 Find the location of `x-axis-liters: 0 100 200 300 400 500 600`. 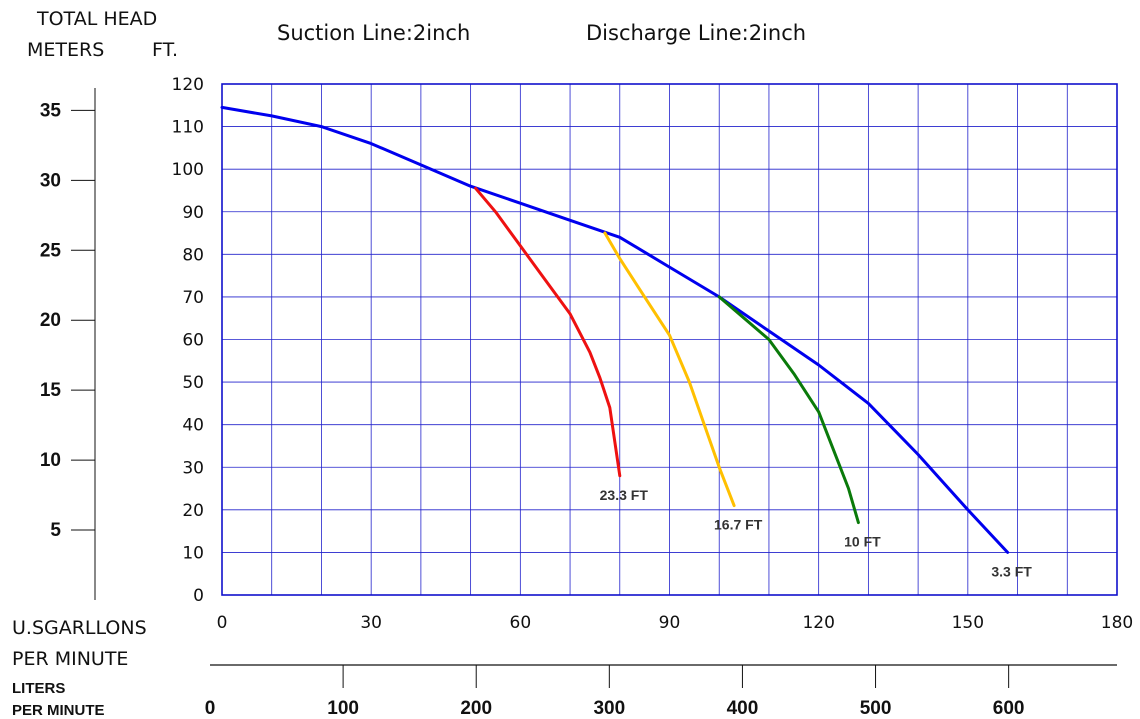

x-axis-liters: 0 100 200 300 400 500 600 is located at coordinates (661, 691).